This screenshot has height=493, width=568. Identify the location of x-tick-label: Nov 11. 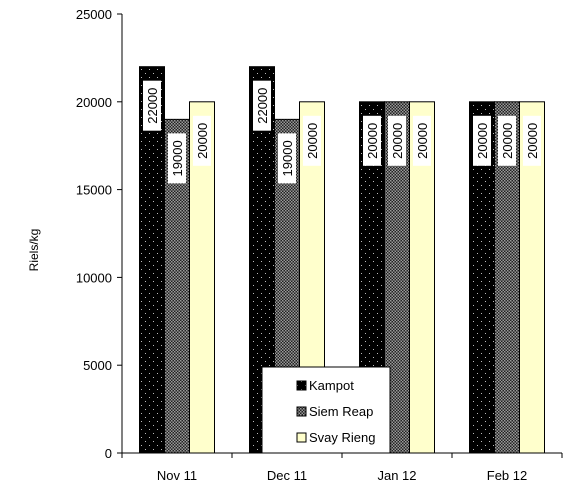
(177, 475).